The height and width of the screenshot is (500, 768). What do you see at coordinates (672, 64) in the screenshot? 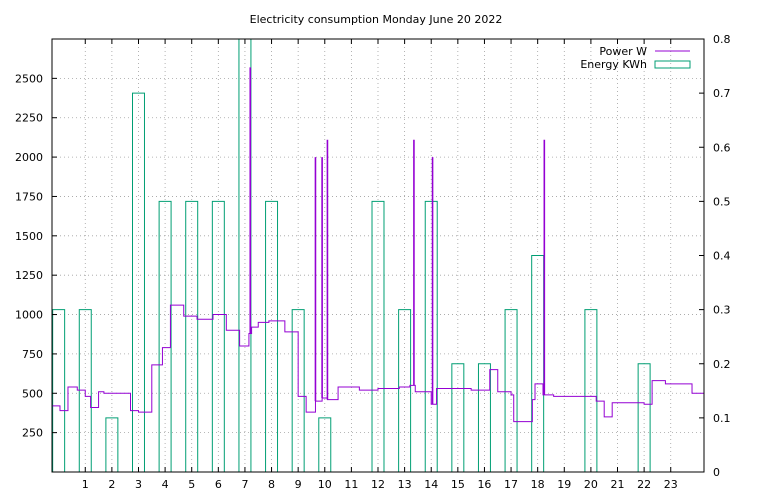
I see `legend-swatch-energy` at bounding box center [672, 64].